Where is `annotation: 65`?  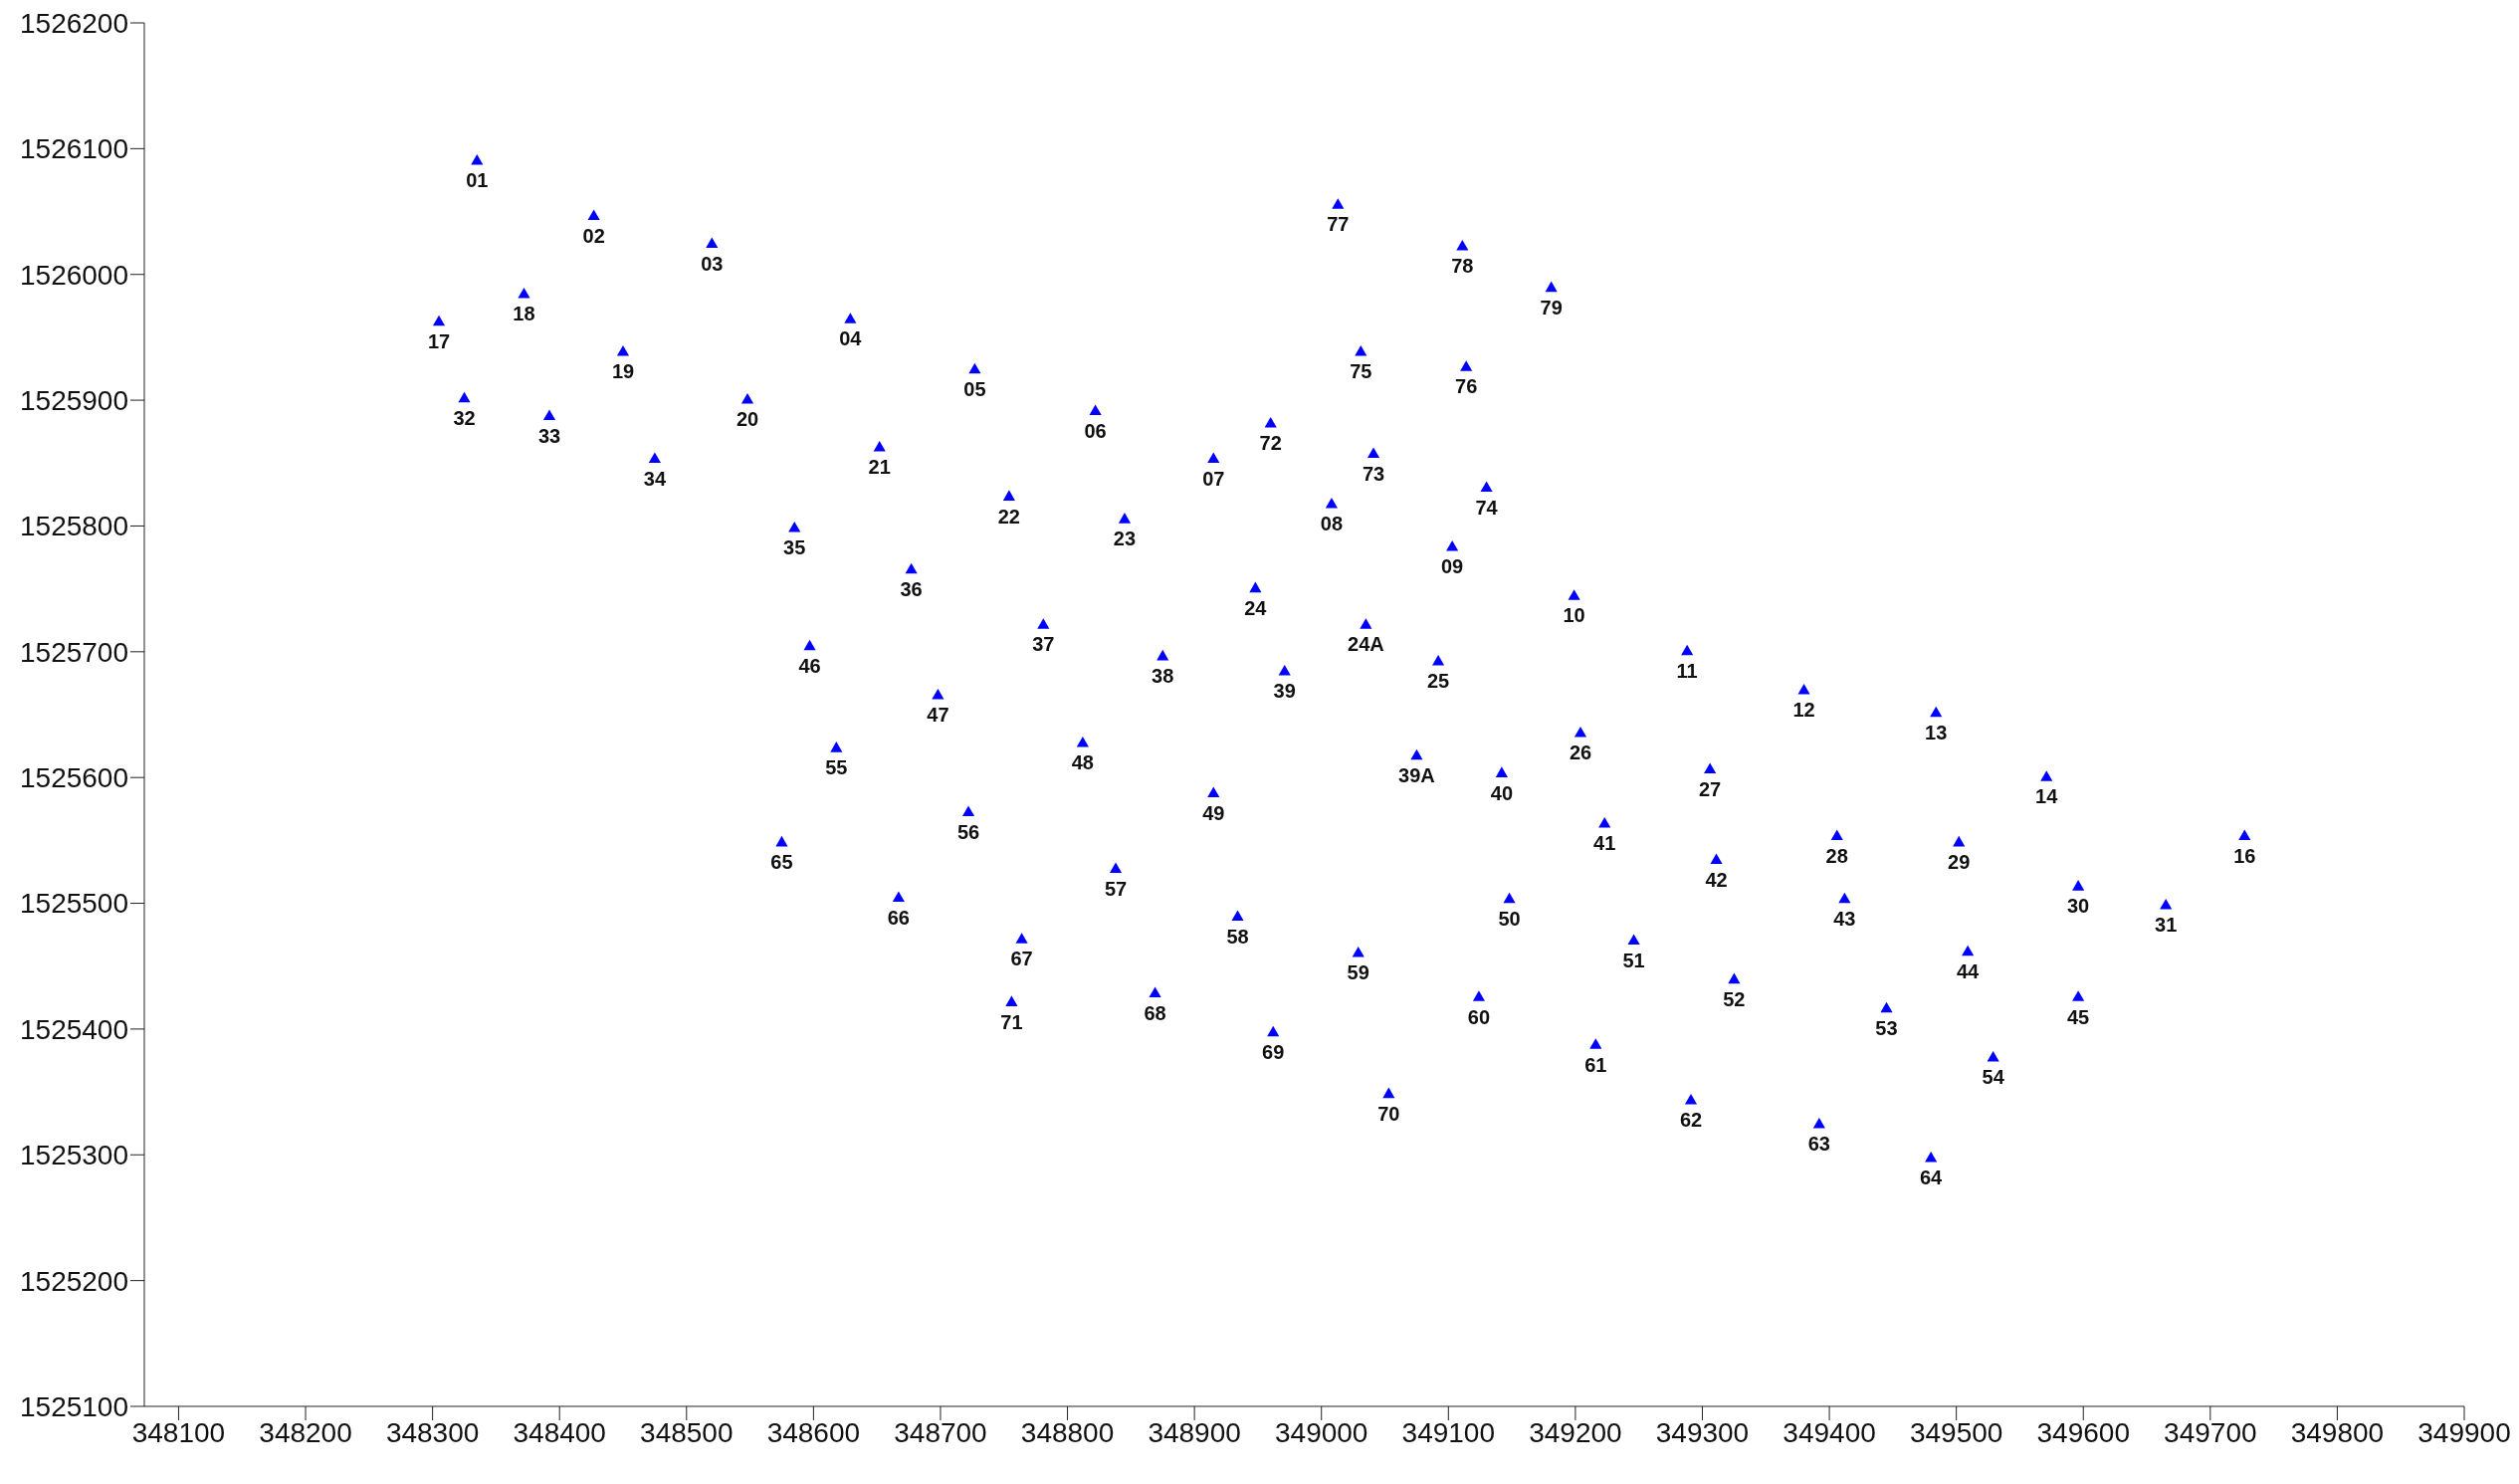 annotation: 65 is located at coordinates (781, 863).